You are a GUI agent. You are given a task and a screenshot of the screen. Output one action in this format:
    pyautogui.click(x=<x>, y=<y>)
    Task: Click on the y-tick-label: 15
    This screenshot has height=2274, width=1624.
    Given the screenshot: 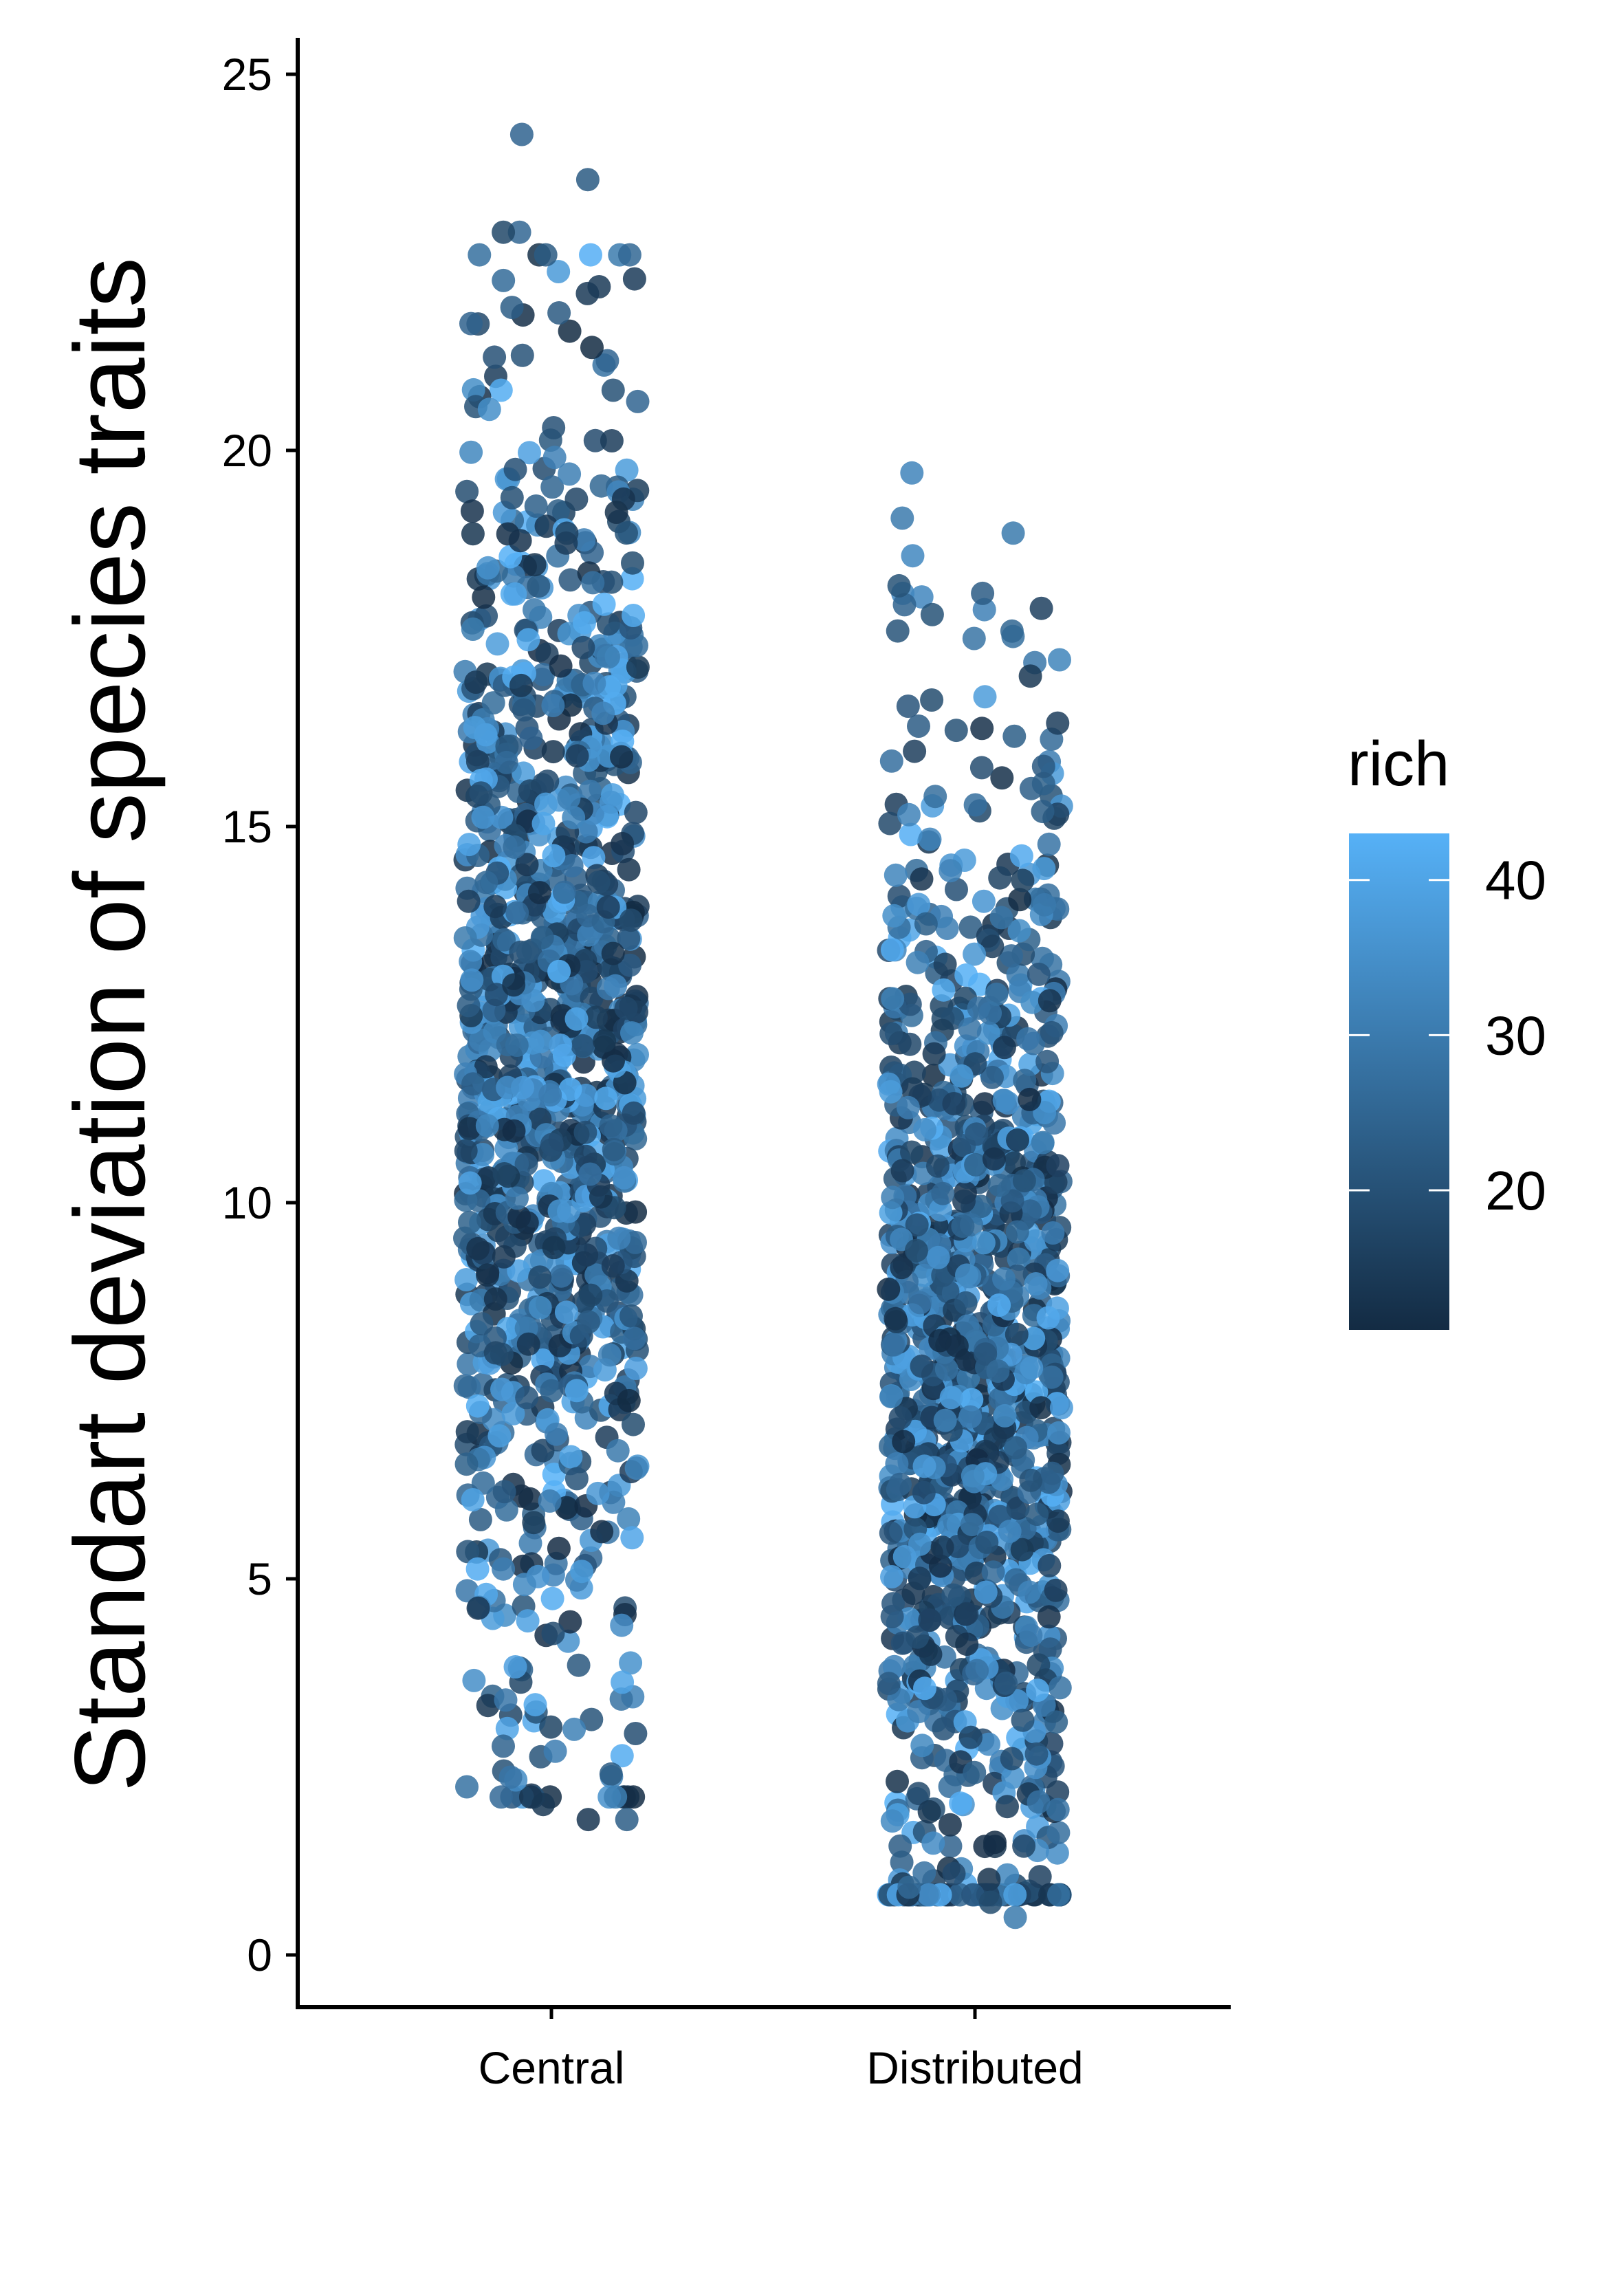 What is the action you would take?
    pyautogui.click(x=247, y=826)
    